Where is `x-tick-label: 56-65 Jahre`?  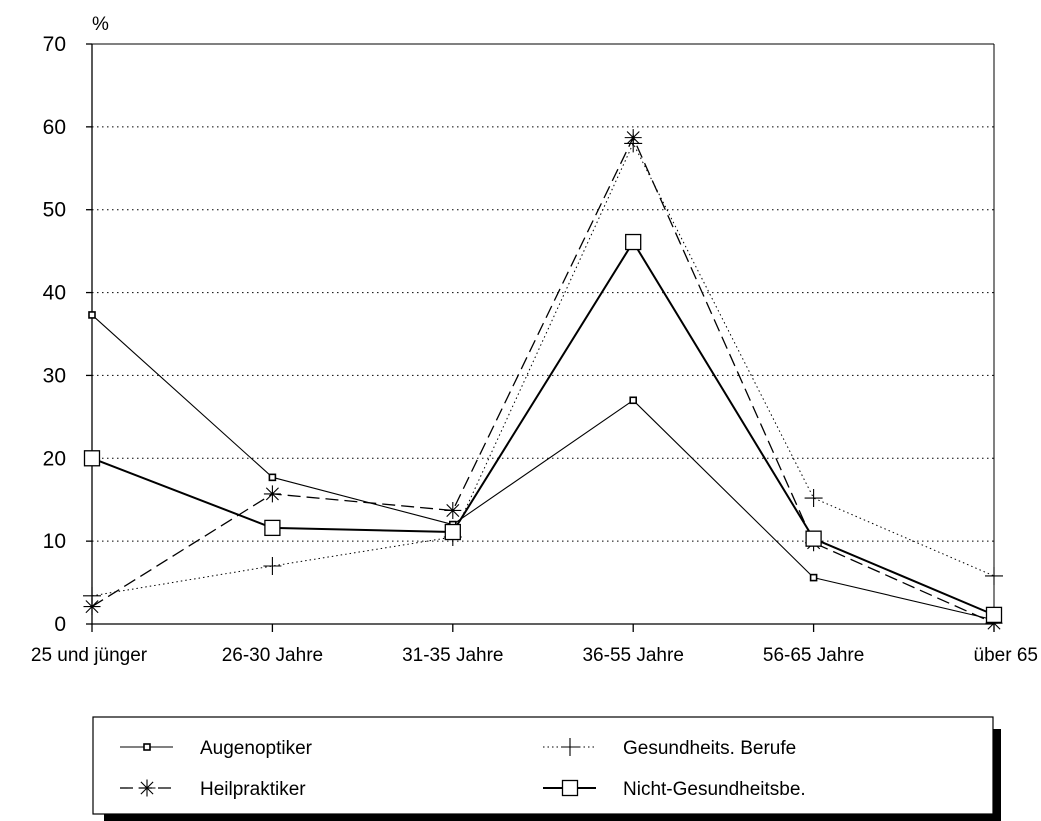
x-tick-label: 56-65 Jahre is located at coordinates (813, 655).